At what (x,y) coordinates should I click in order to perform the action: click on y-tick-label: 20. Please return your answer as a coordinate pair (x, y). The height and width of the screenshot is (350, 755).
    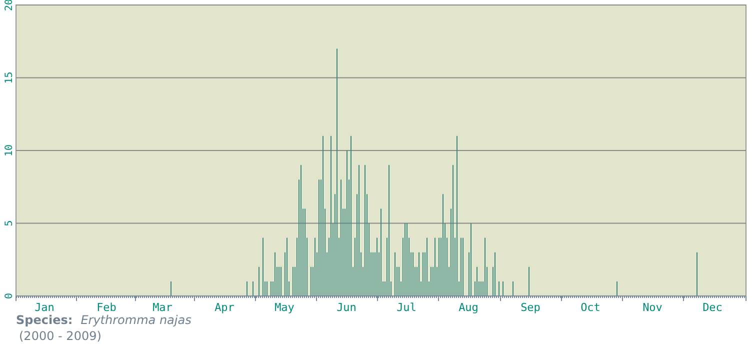
    Looking at the image, I should click on (9, 6).